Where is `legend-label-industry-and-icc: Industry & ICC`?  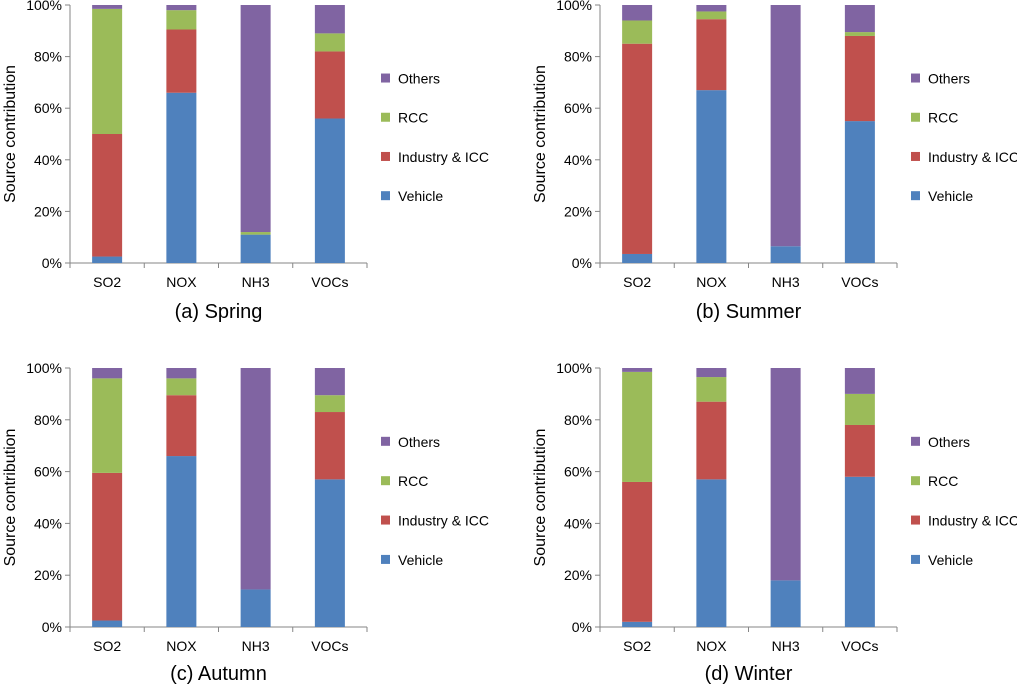
legend-label-industry-and-icc: Industry & ICC is located at coordinates (972, 521).